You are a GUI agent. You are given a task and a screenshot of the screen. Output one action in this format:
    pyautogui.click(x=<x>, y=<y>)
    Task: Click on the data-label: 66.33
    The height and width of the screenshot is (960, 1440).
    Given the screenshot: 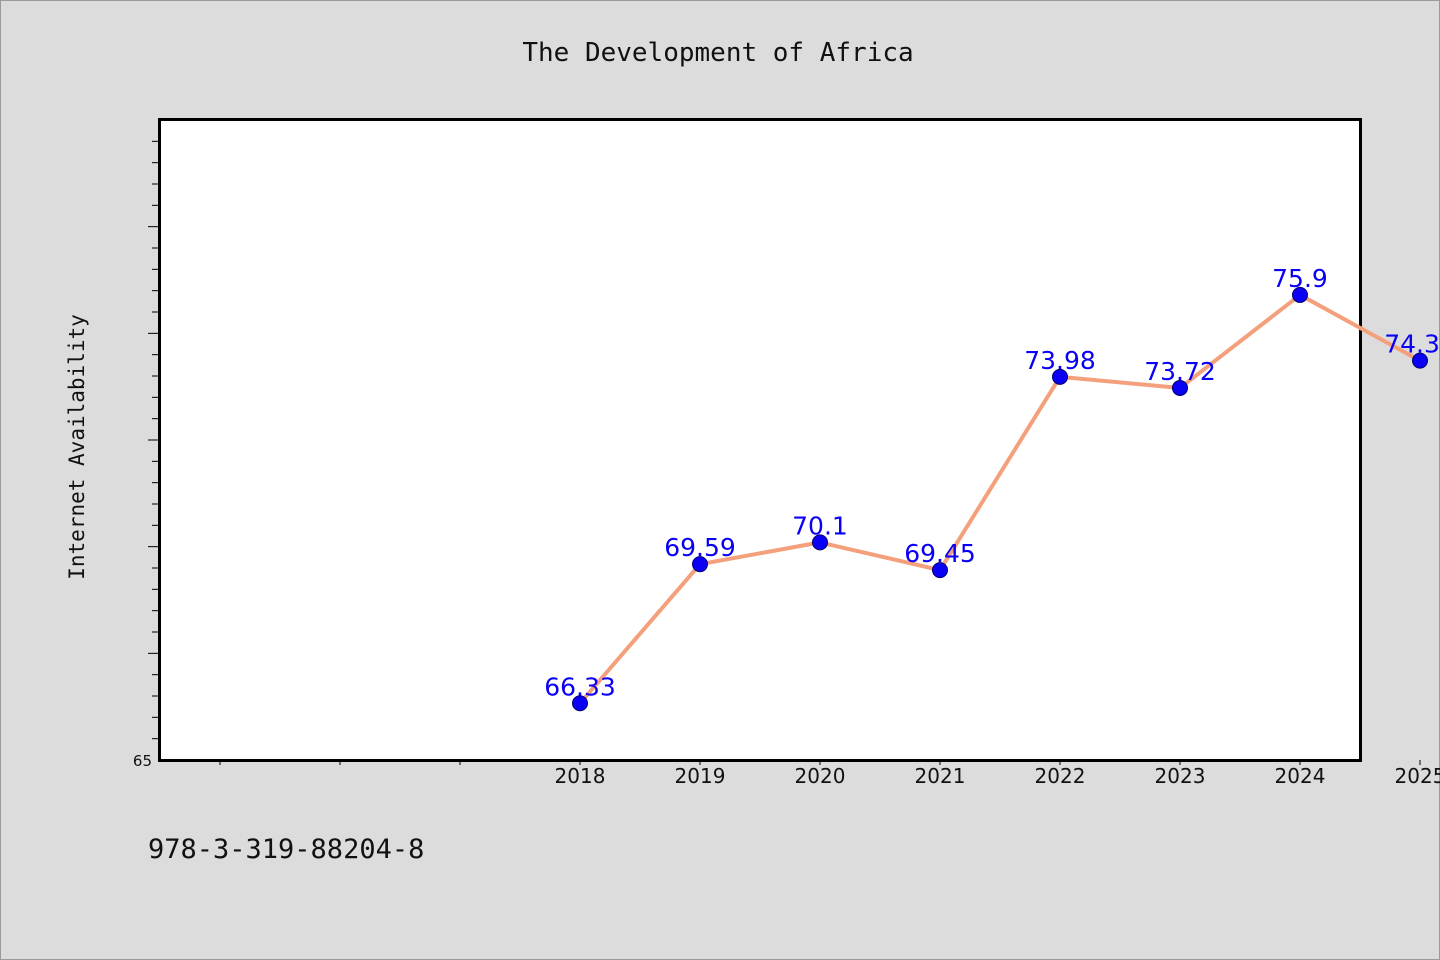 What is the action you would take?
    pyautogui.click(x=580, y=686)
    